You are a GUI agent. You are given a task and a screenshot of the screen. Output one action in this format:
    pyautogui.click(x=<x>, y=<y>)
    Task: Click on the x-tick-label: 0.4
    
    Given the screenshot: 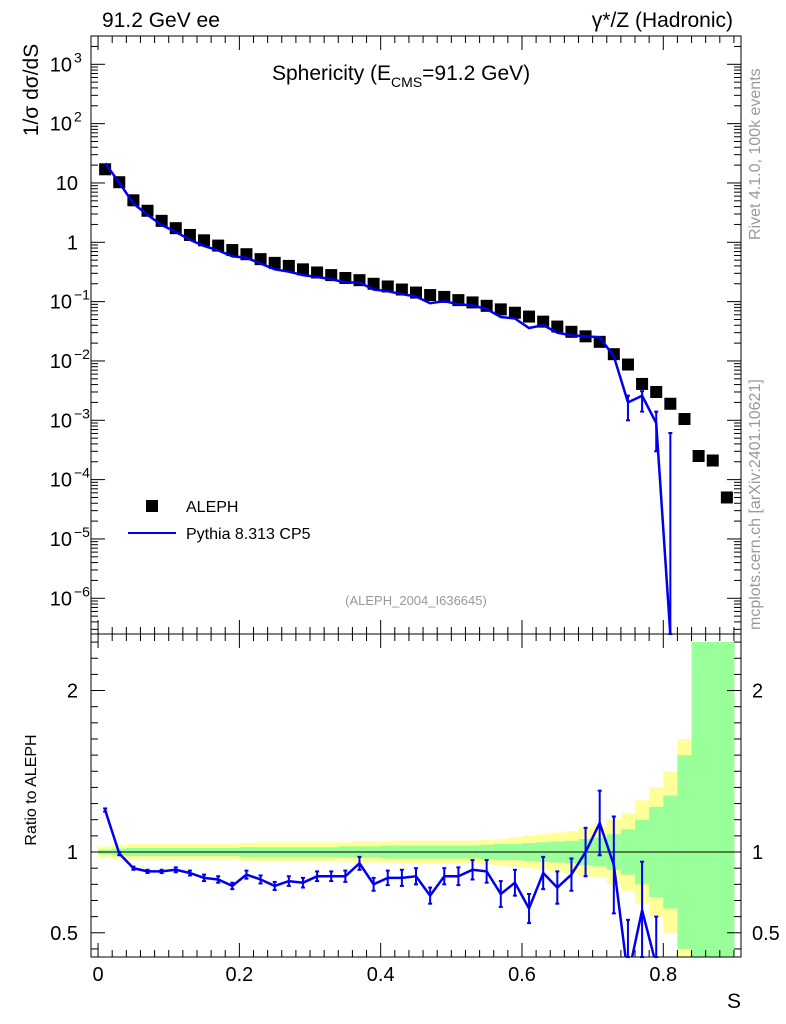 What is the action you would take?
    pyautogui.click(x=381, y=975)
    